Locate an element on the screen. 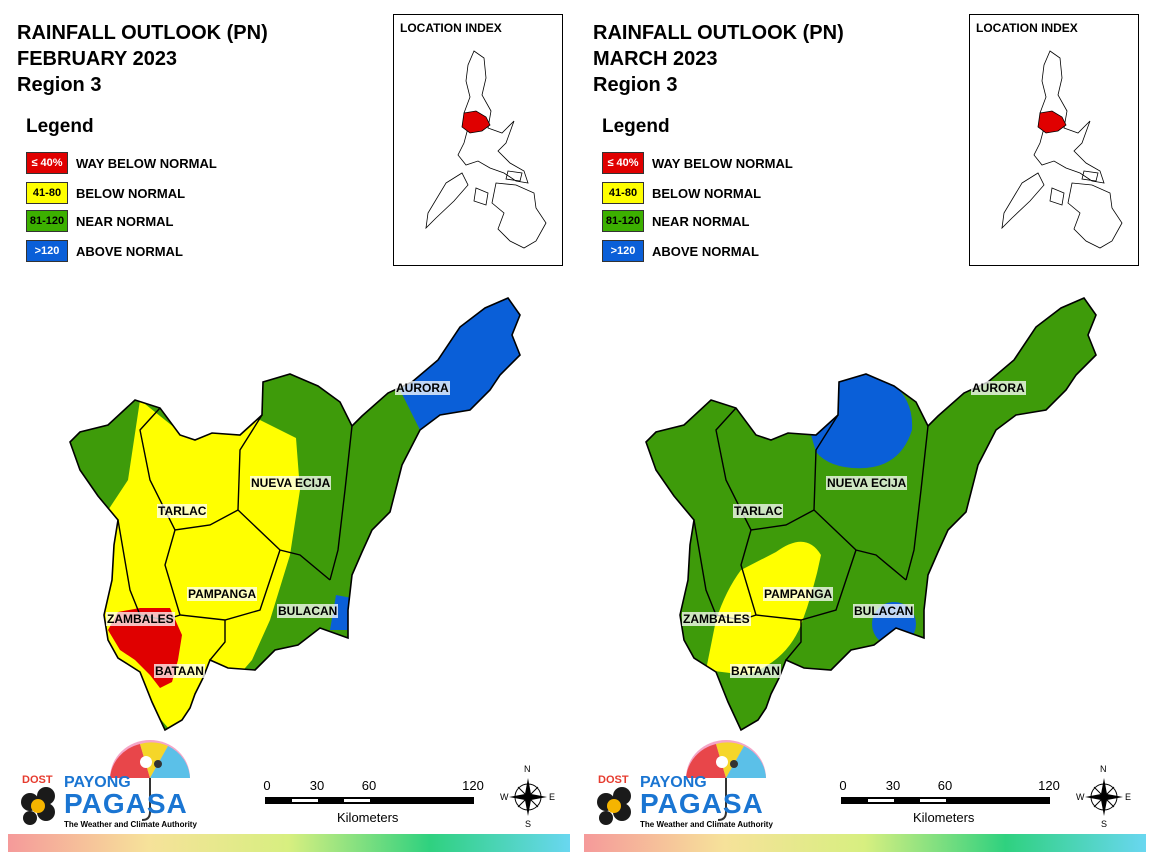 The image size is (1152, 864). title-month: MARCH 2023 is located at coordinates (655, 59).